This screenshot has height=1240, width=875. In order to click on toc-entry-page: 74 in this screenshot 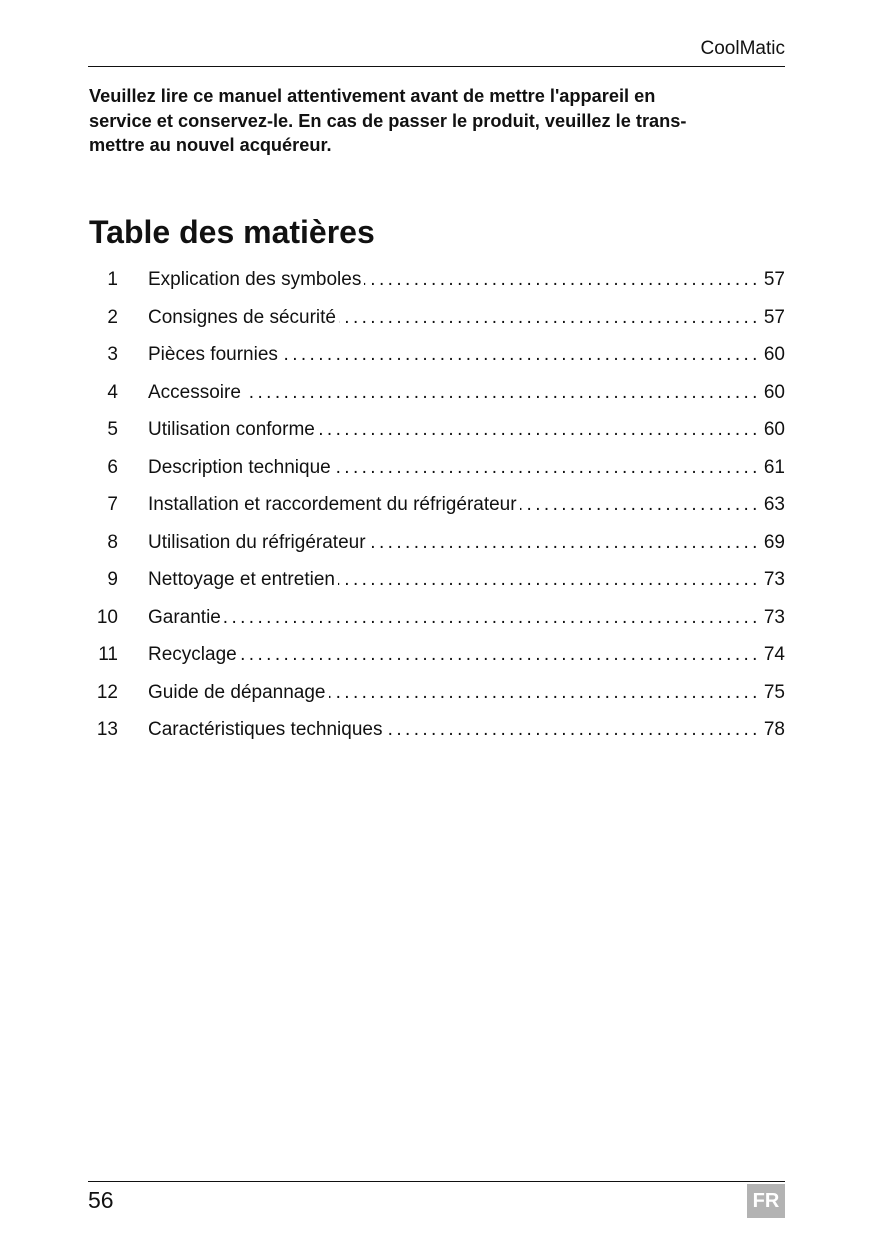, I will do `click(774, 654)`.